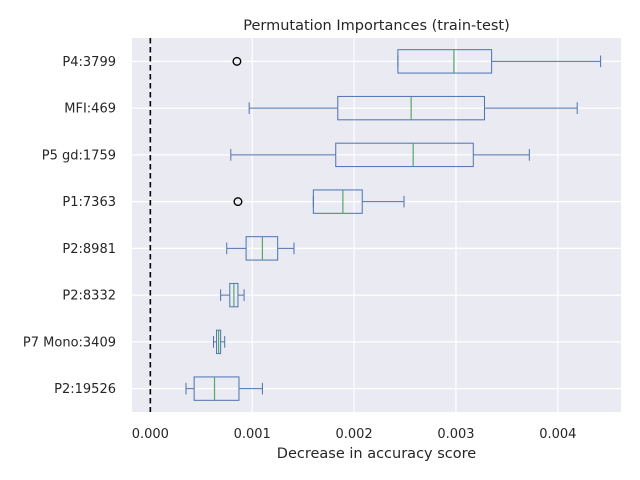  Describe the element at coordinates (89, 202) in the screenshot. I see `y-tick-label-3: P1:7363` at that location.